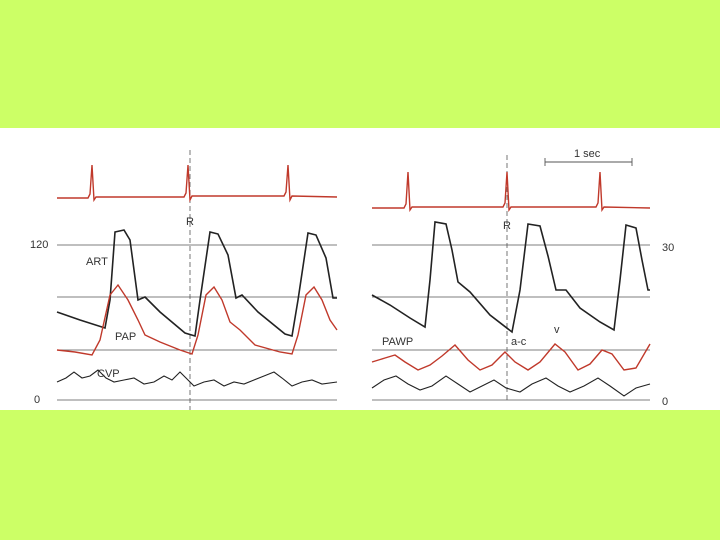 The width and height of the screenshot is (720, 540). I want to click on trace-label: PAP, so click(125, 337).